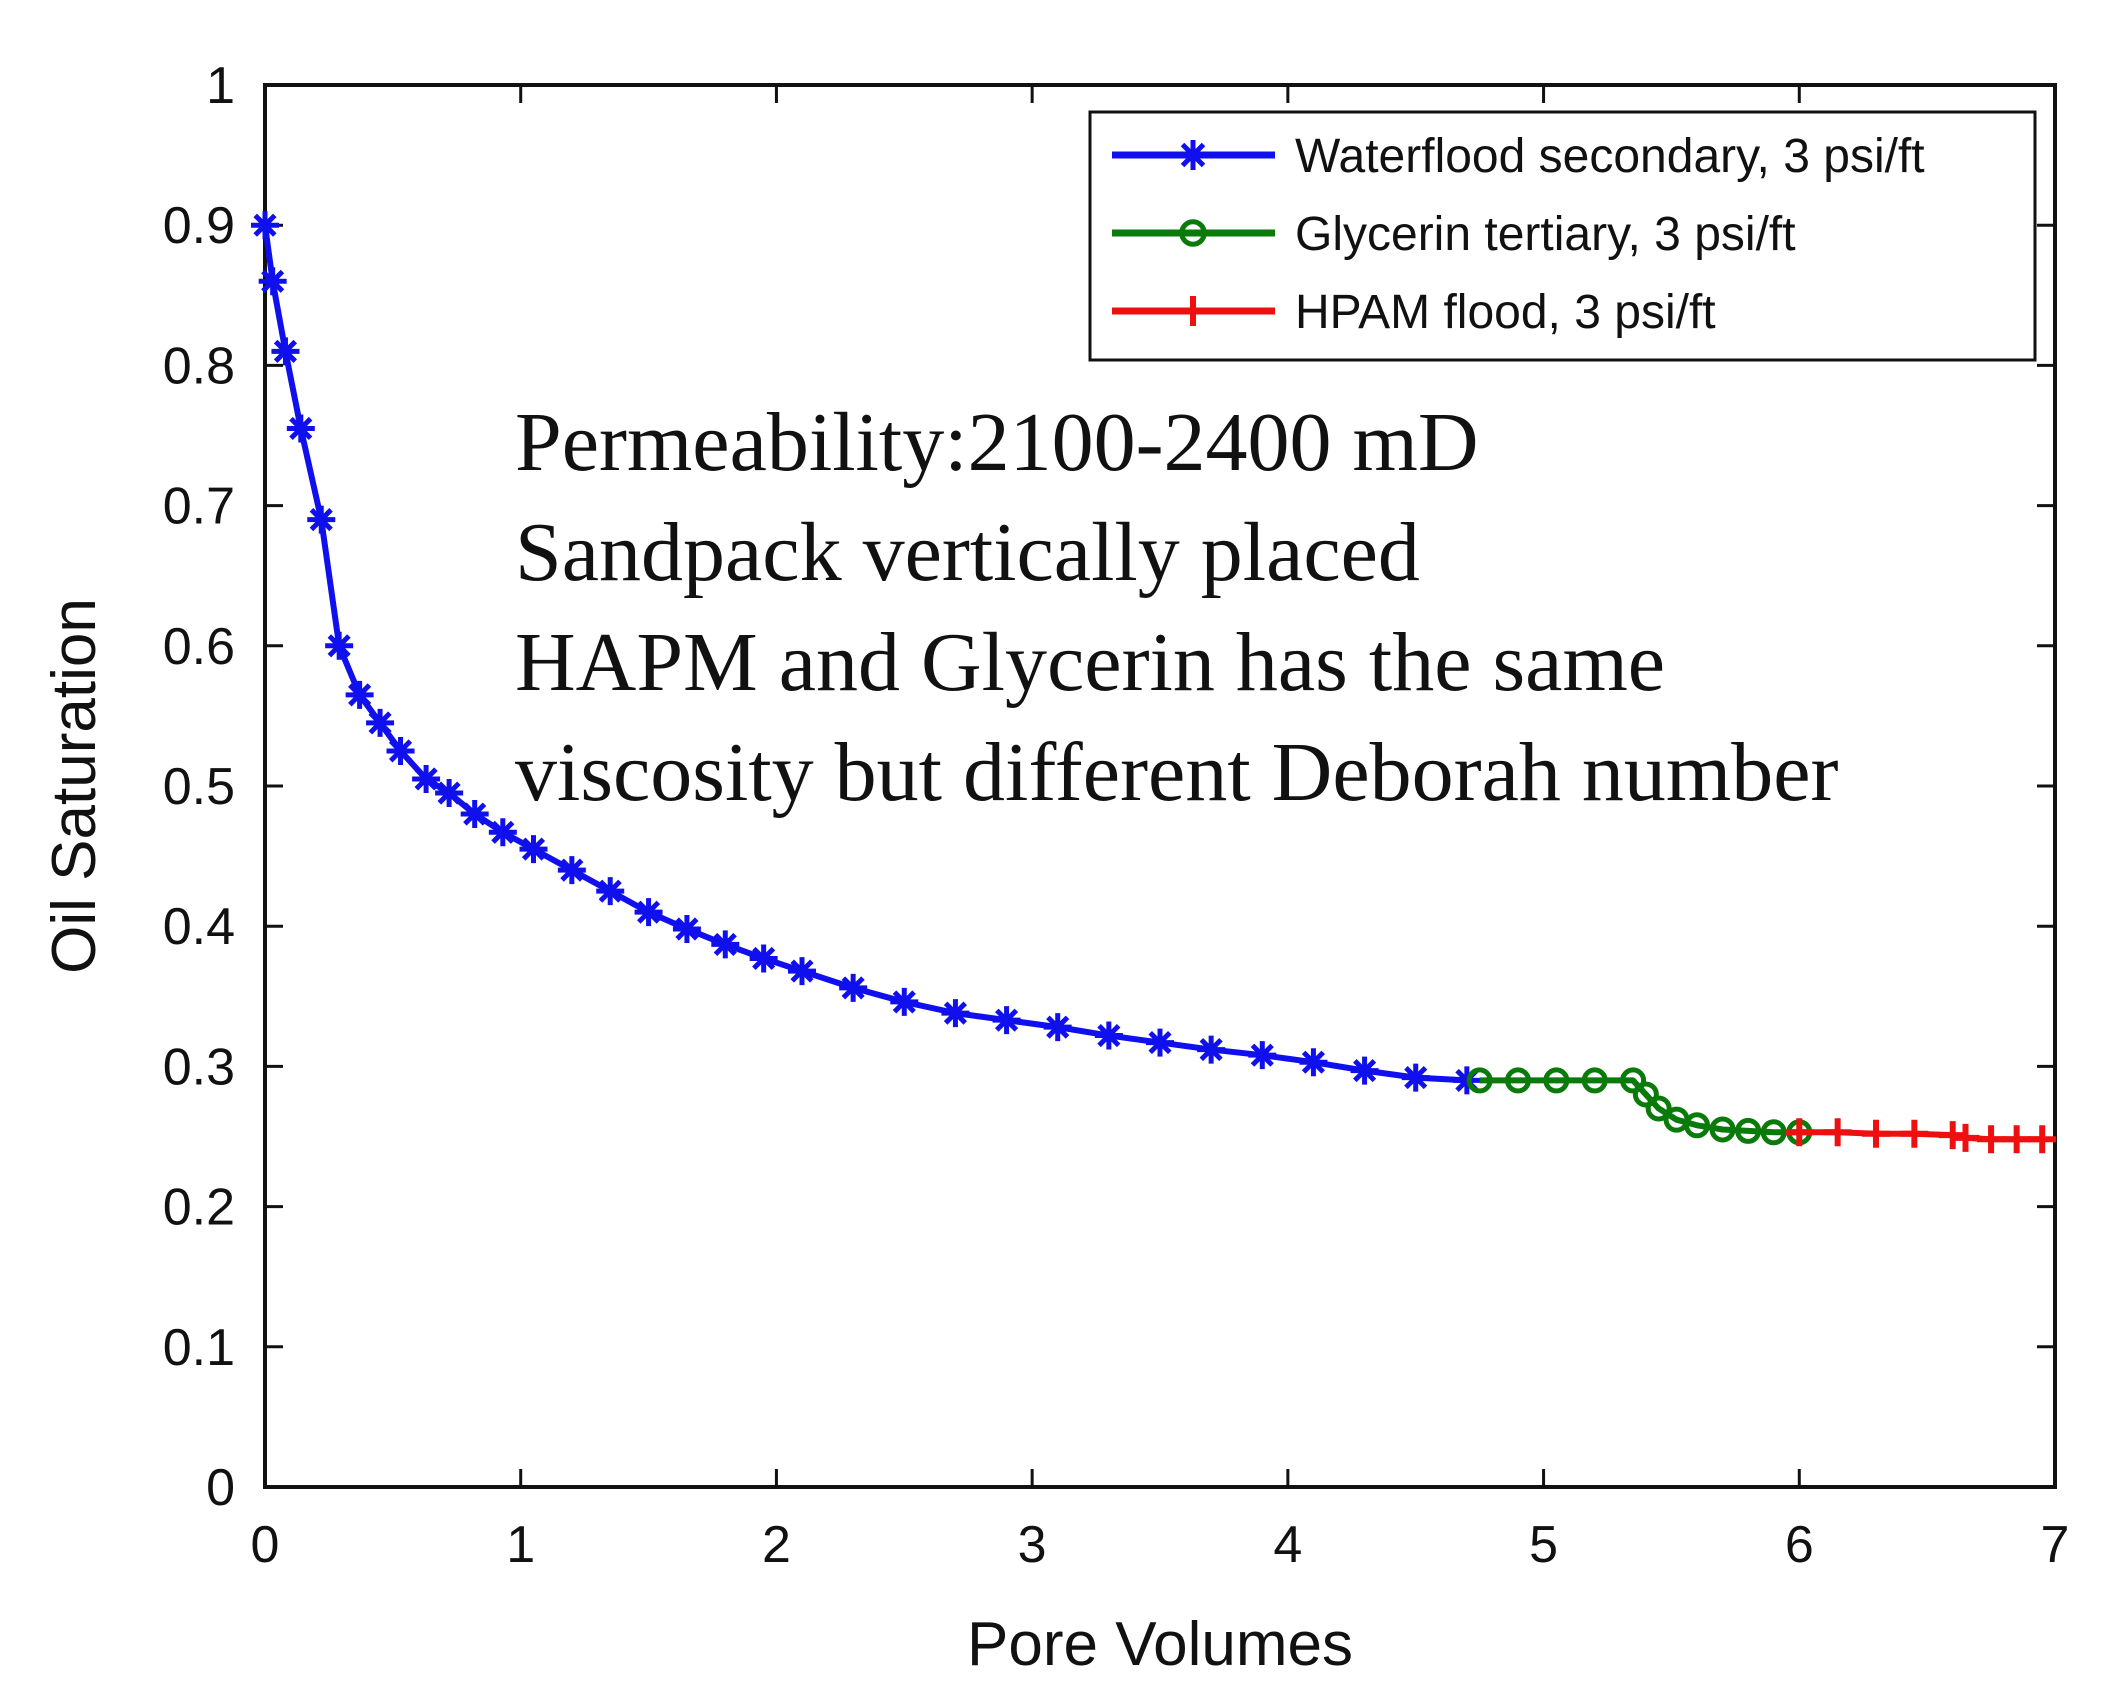 Image resolution: width=2128 pixels, height=1704 pixels. What do you see at coordinates (1193, 311) in the screenshot?
I see `legend-marker-hpam` at bounding box center [1193, 311].